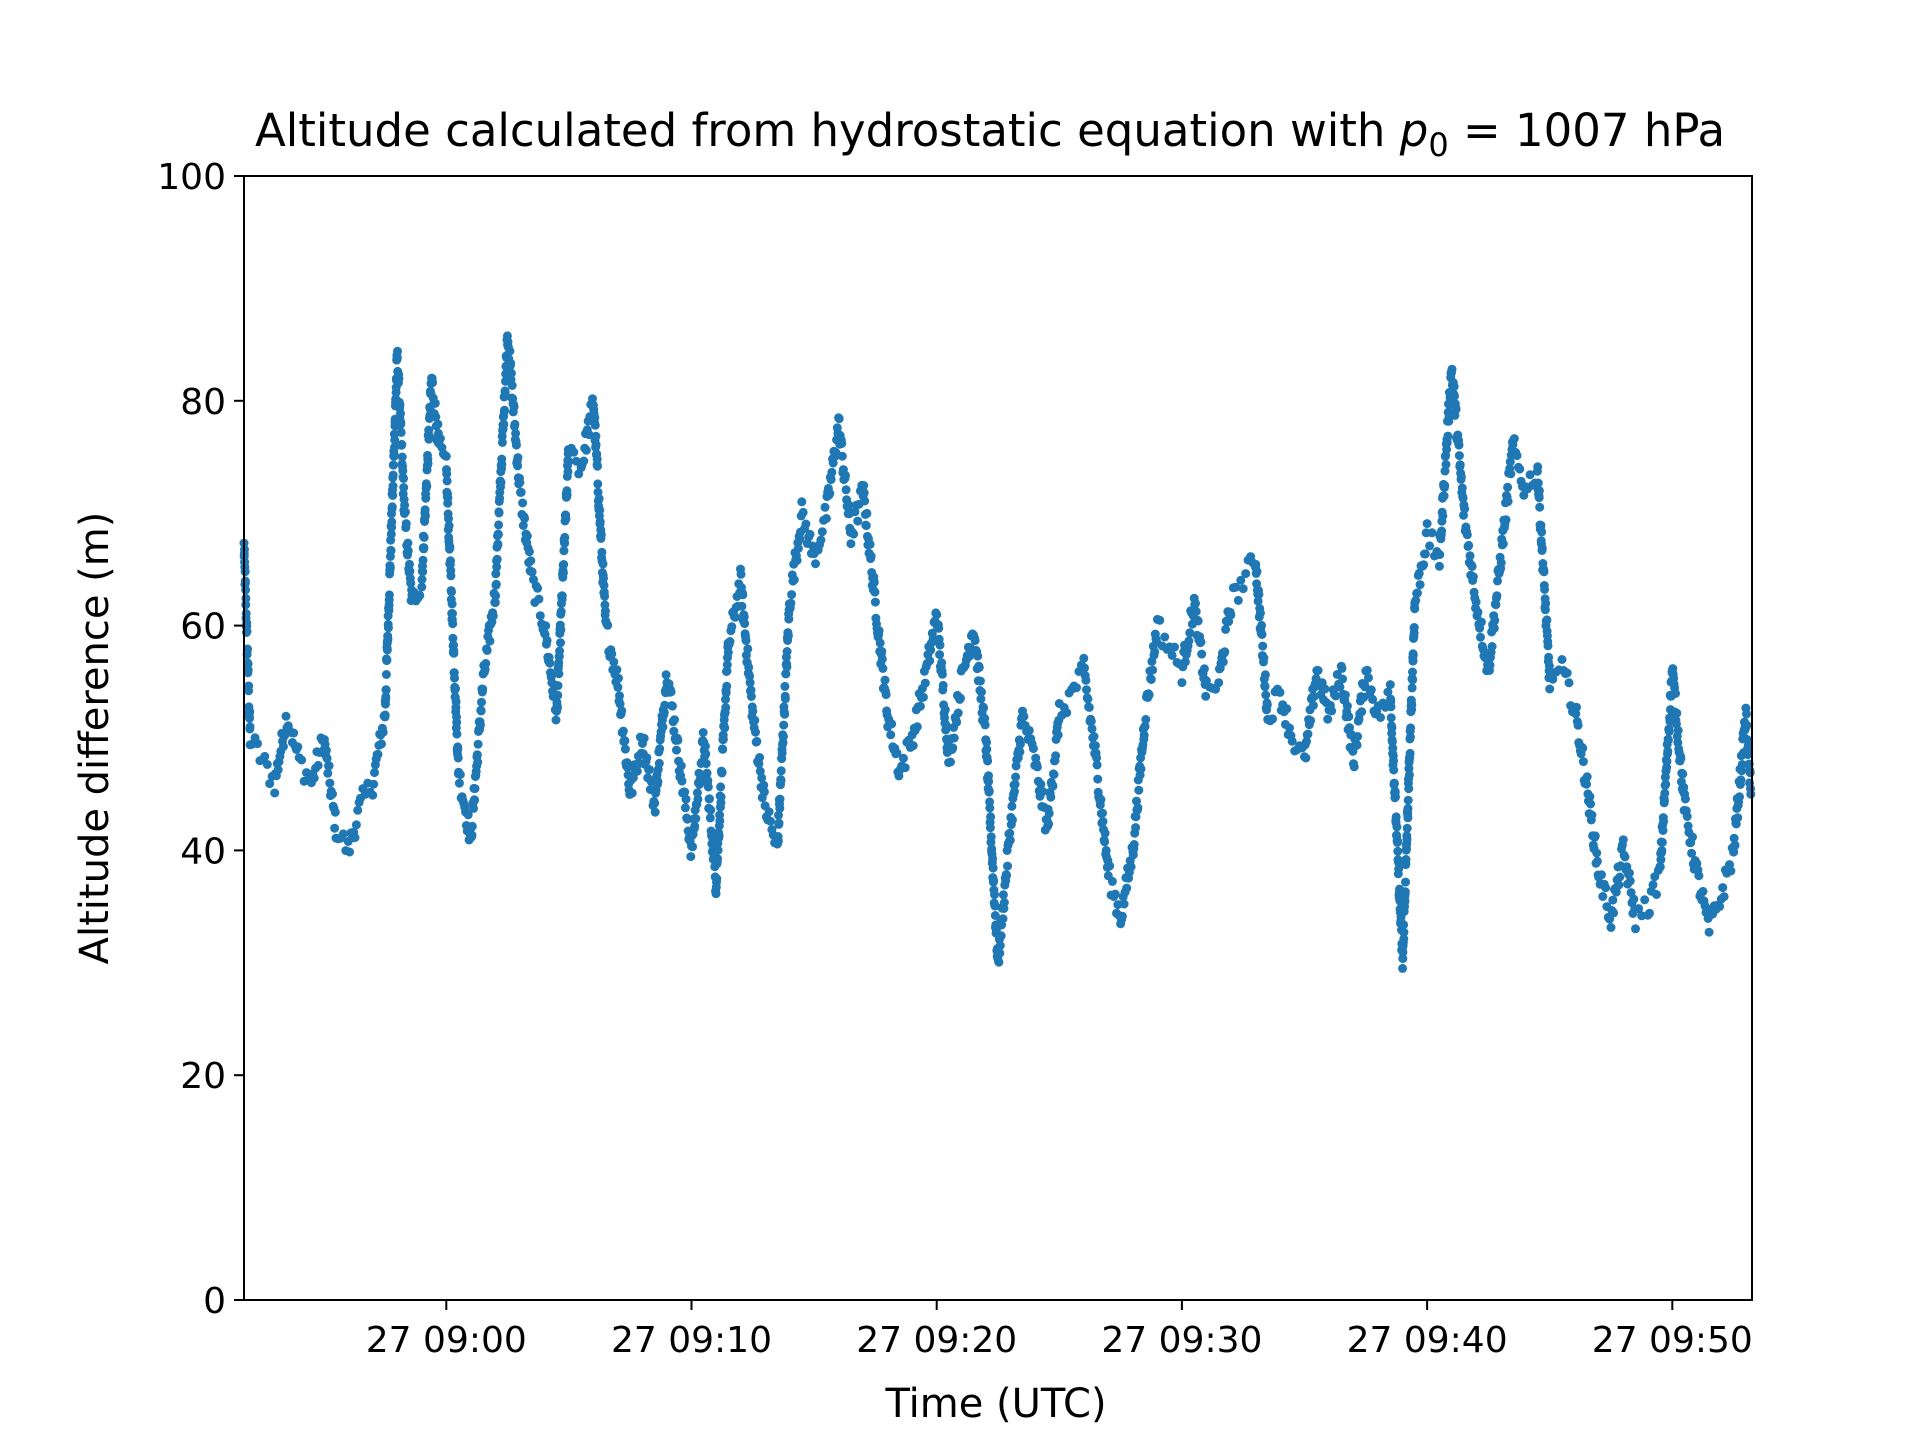 The width and height of the screenshot is (1920, 1440). I want to click on x-tick-label: 27 09:40, so click(1427, 1340).